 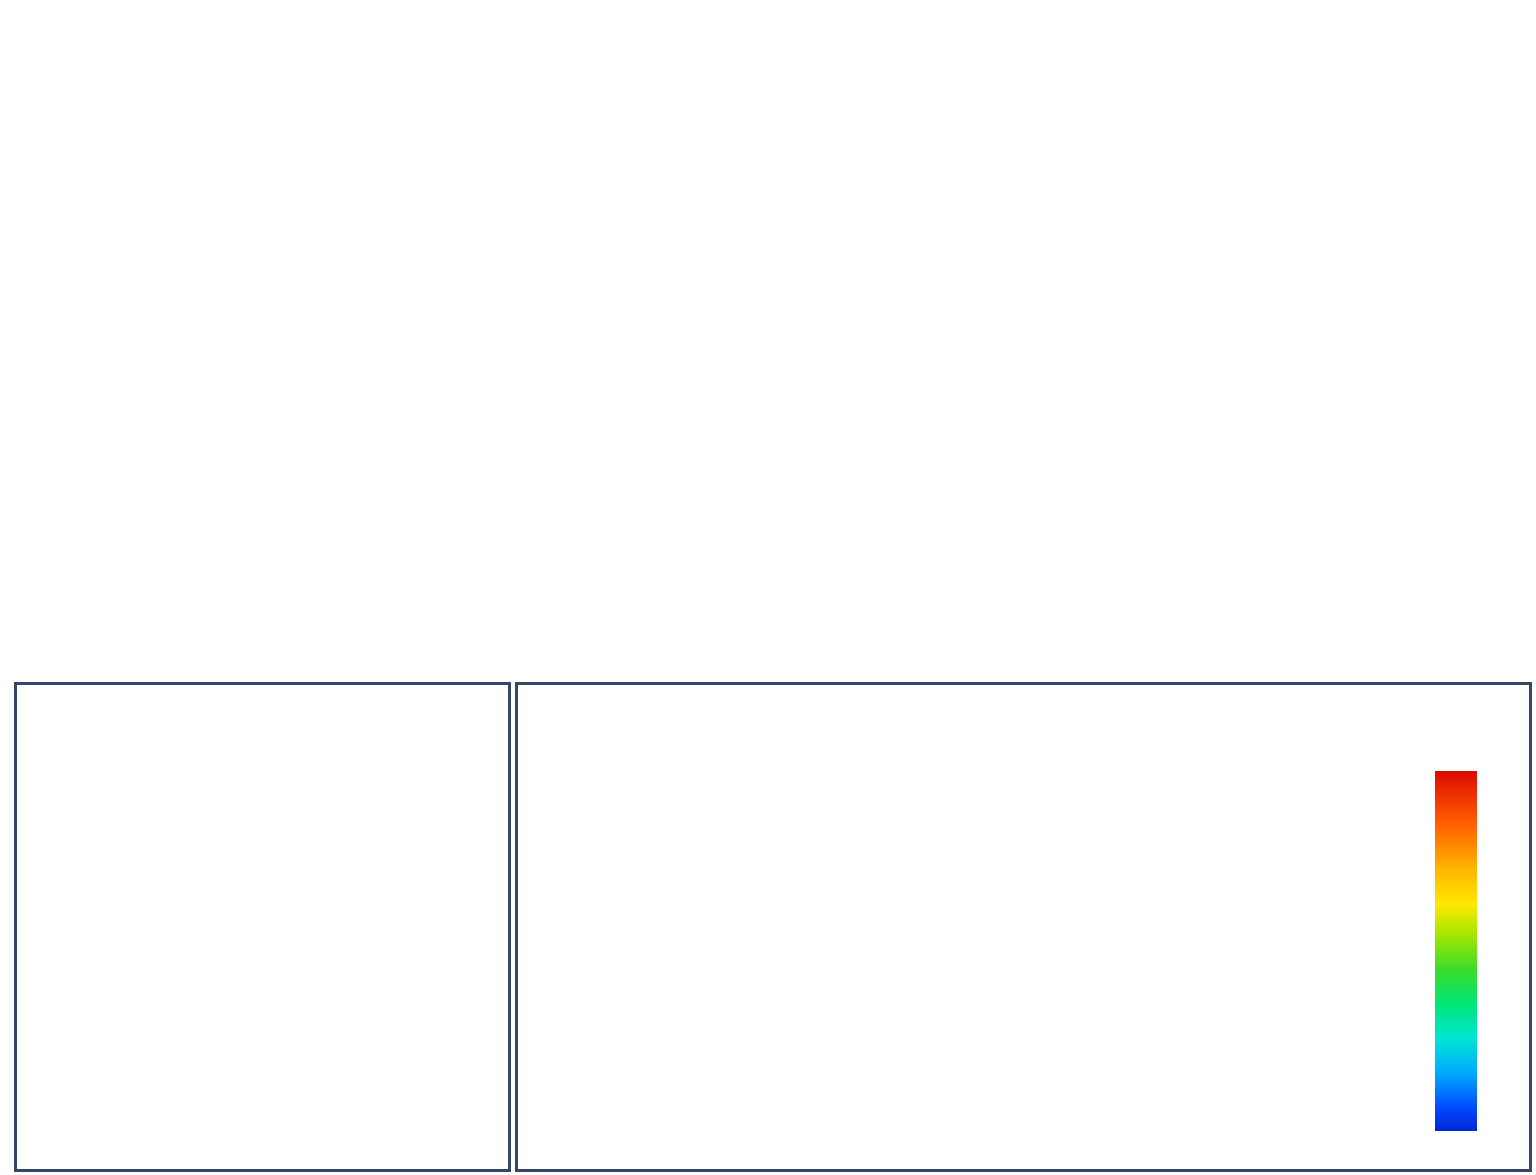 I want to click on panel-c-xps-p2p, so click(x=914, y=77).